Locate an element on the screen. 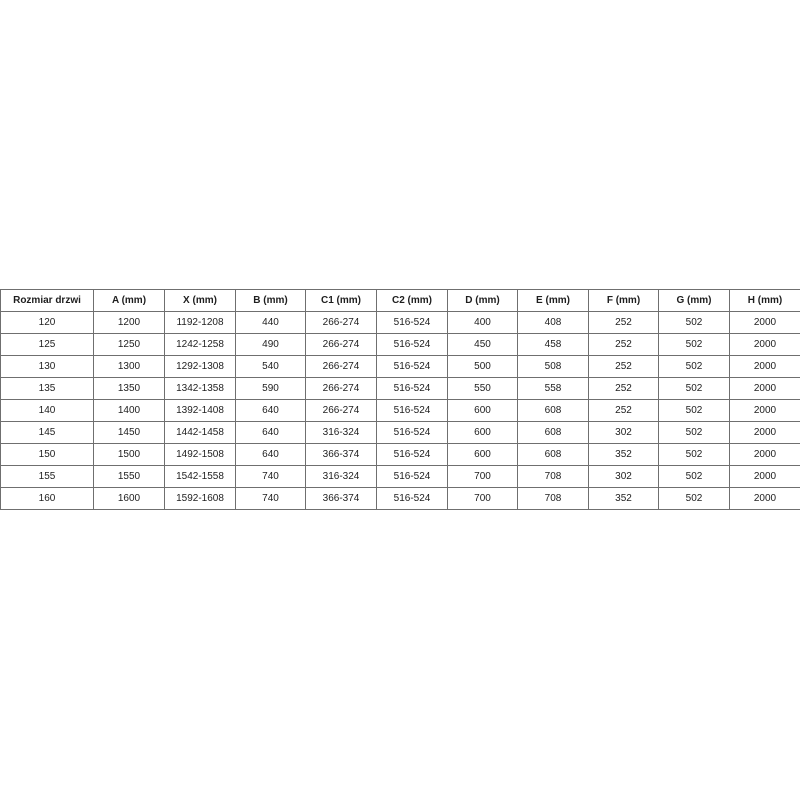 The height and width of the screenshot is (800, 800). table-cell: 708 is located at coordinates (553, 498).